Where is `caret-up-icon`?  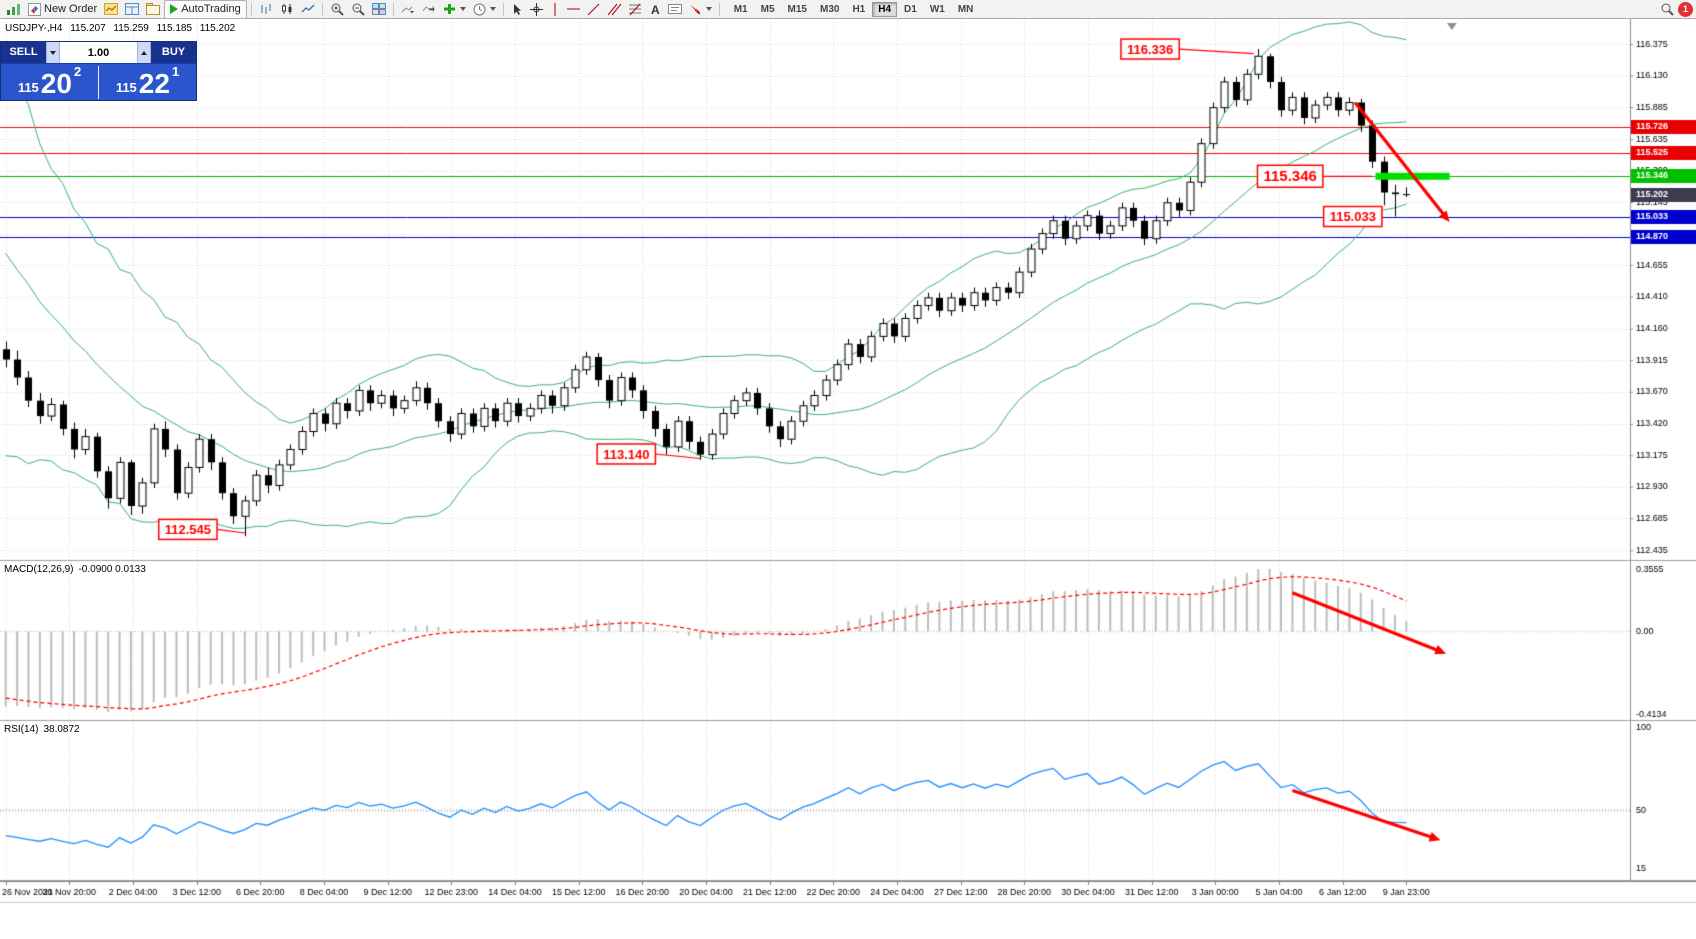
caret-up-icon is located at coordinates (144, 52).